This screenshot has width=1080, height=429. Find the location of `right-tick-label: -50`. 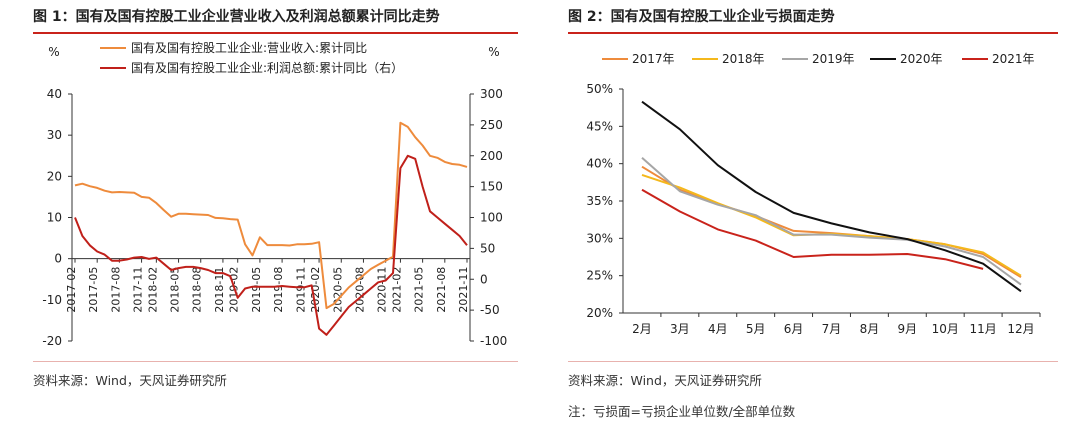

right-tick-label: -50 is located at coordinates (490, 310).